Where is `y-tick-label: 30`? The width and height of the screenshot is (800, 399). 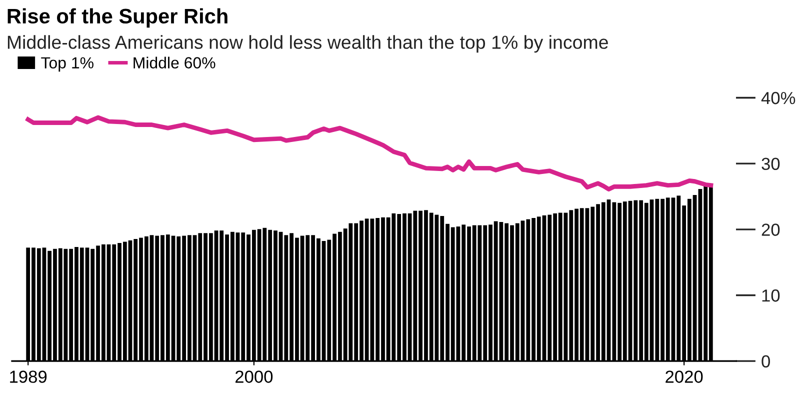
y-tick-label: 30 is located at coordinates (771, 164).